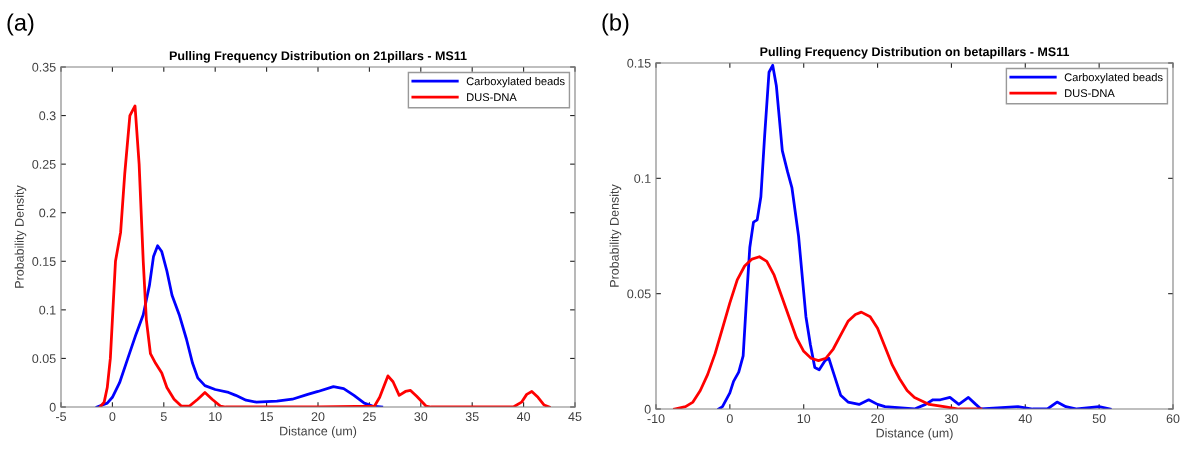 The height and width of the screenshot is (450, 1183). Describe the element at coordinates (472, 417) in the screenshot. I see `x-tick-label: 35` at that location.